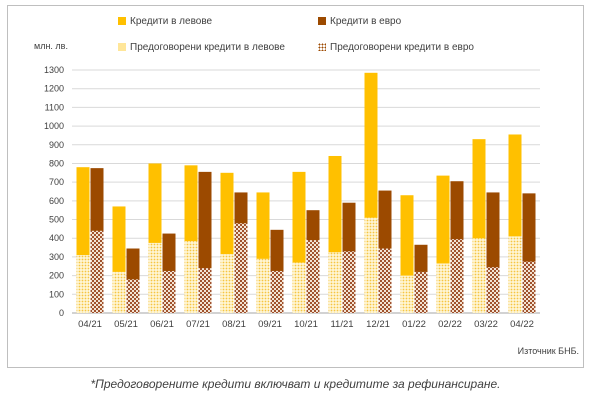 The height and width of the screenshot is (409, 591). I want to click on y-tick-label: 600, so click(56, 201).